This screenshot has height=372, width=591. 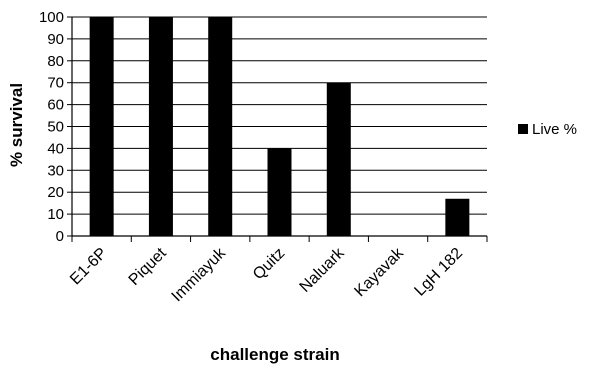 What do you see at coordinates (438, 272) in the screenshot?
I see `x-tick-label: LgH 182` at bounding box center [438, 272].